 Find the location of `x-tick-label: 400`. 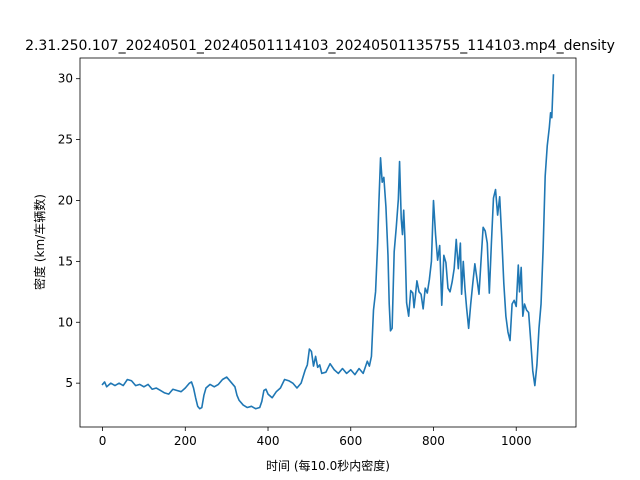

x-tick-label: 400 is located at coordinates (268, 441).